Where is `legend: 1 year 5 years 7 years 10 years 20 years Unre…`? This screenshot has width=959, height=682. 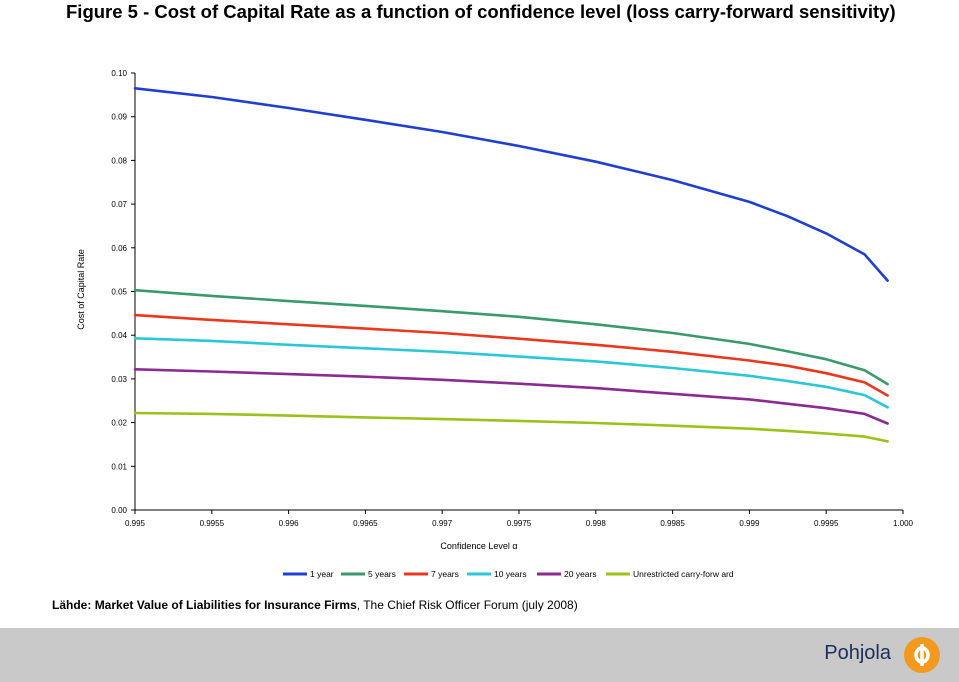
legend: 1 year 5 years 7 years 10 years 20 years Unre… is located at coordinates (508, 574).